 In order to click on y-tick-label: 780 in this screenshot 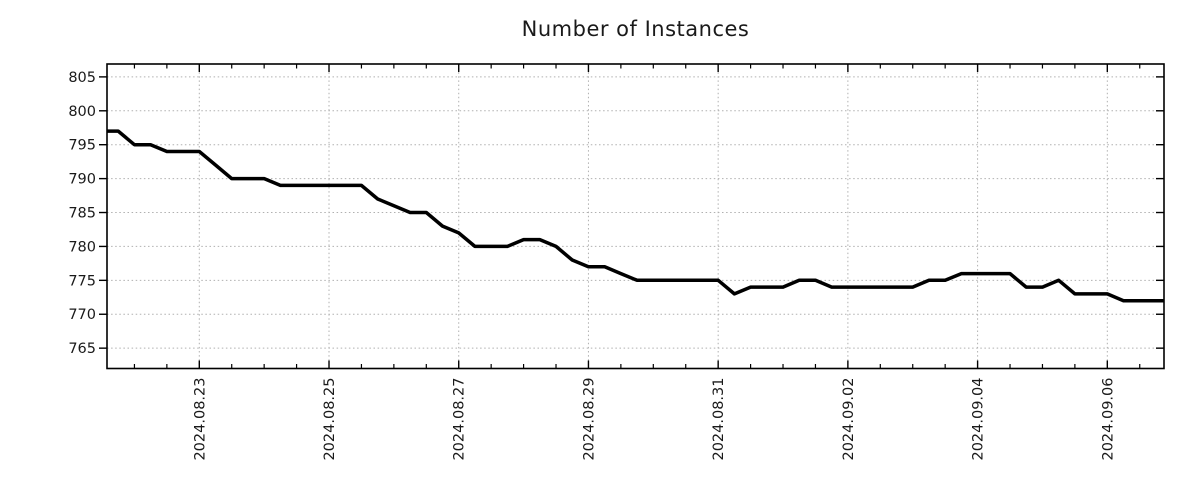, I will do `click(82, 247)`.